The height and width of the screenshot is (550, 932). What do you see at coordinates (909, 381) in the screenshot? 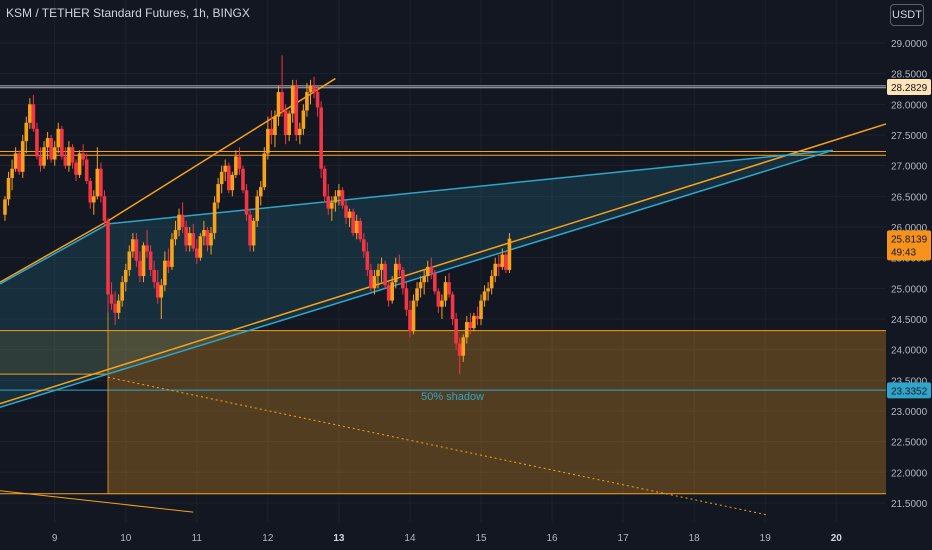
I see `y-tick-label: 23.5000` at bounding box center [909, 381].